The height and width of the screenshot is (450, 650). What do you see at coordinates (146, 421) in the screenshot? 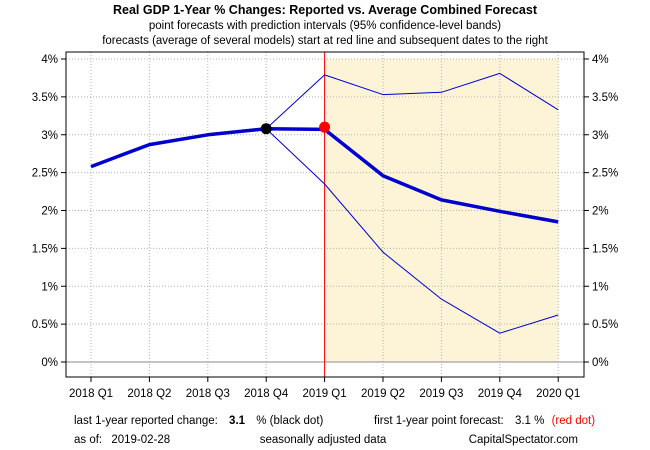
I see `reported-prefix: last 1-year reported change:` at bounding box center [146, 421].